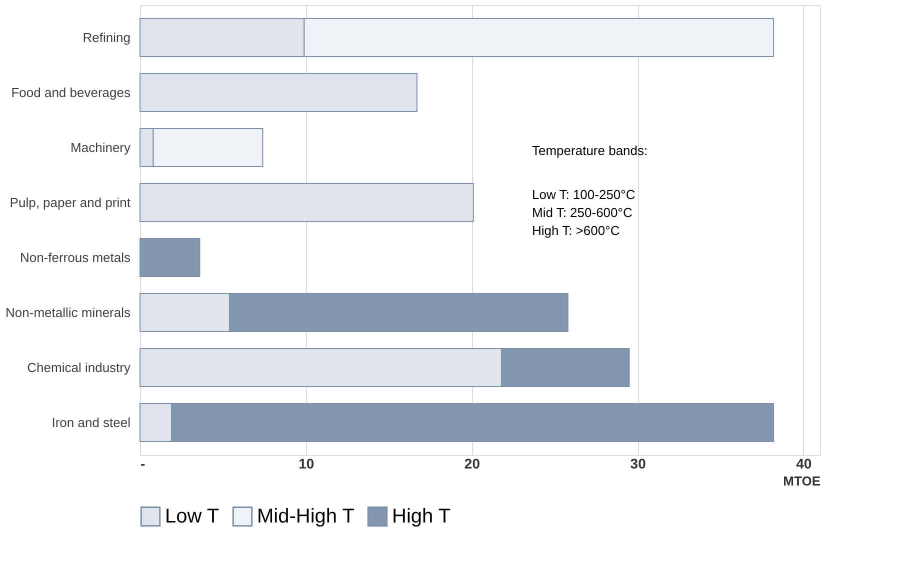  What do you see at coordinates (582, 212) in the screenshot?
I see `annotation: Mid T: 250-600°C` at bounding box center [582, 212].